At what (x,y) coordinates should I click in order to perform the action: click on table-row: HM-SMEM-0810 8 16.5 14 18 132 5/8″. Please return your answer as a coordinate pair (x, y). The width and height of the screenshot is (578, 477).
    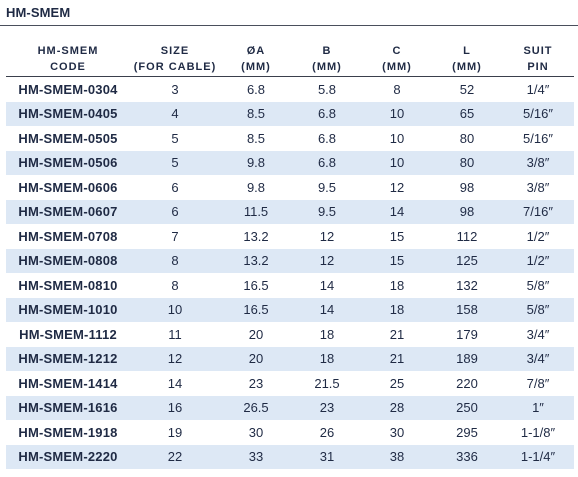
    Looking at the image, I should click on (290, 285).